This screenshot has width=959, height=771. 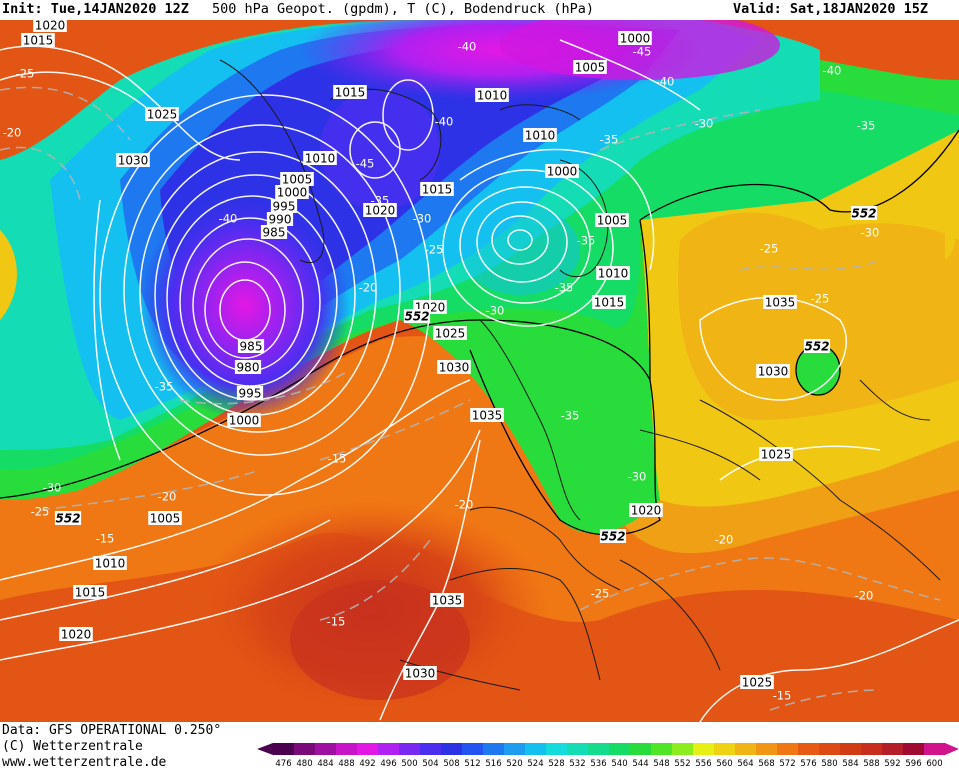 I want to click on legend-tick-label: 528, so click(x=556, y=764).